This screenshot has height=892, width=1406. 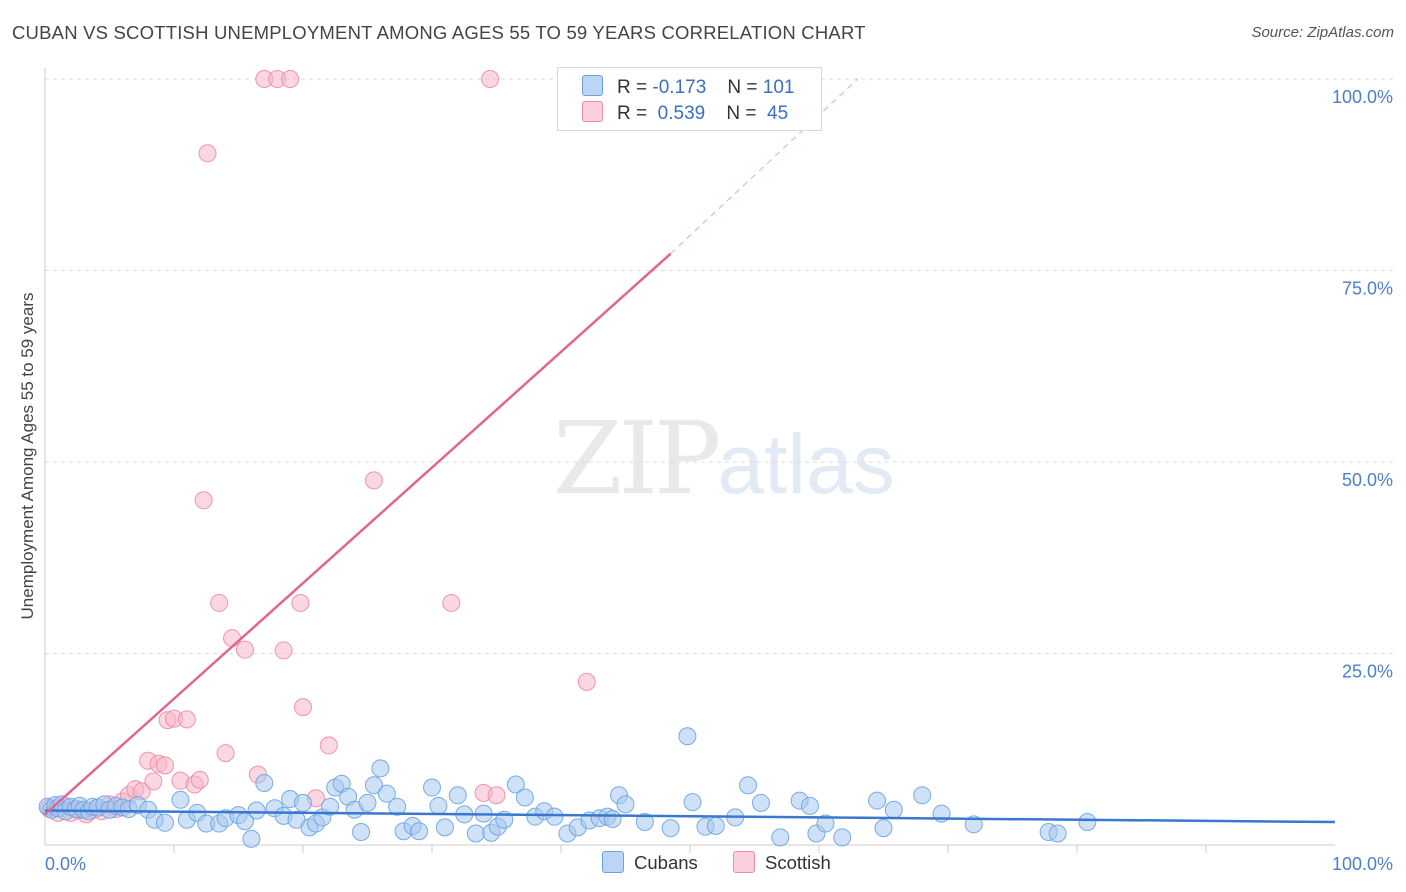 What do you see at coordinates (65, 864) in the screenshot?
I see `x-tick-label-min: 0.0%` at bounding box center [65, 864].